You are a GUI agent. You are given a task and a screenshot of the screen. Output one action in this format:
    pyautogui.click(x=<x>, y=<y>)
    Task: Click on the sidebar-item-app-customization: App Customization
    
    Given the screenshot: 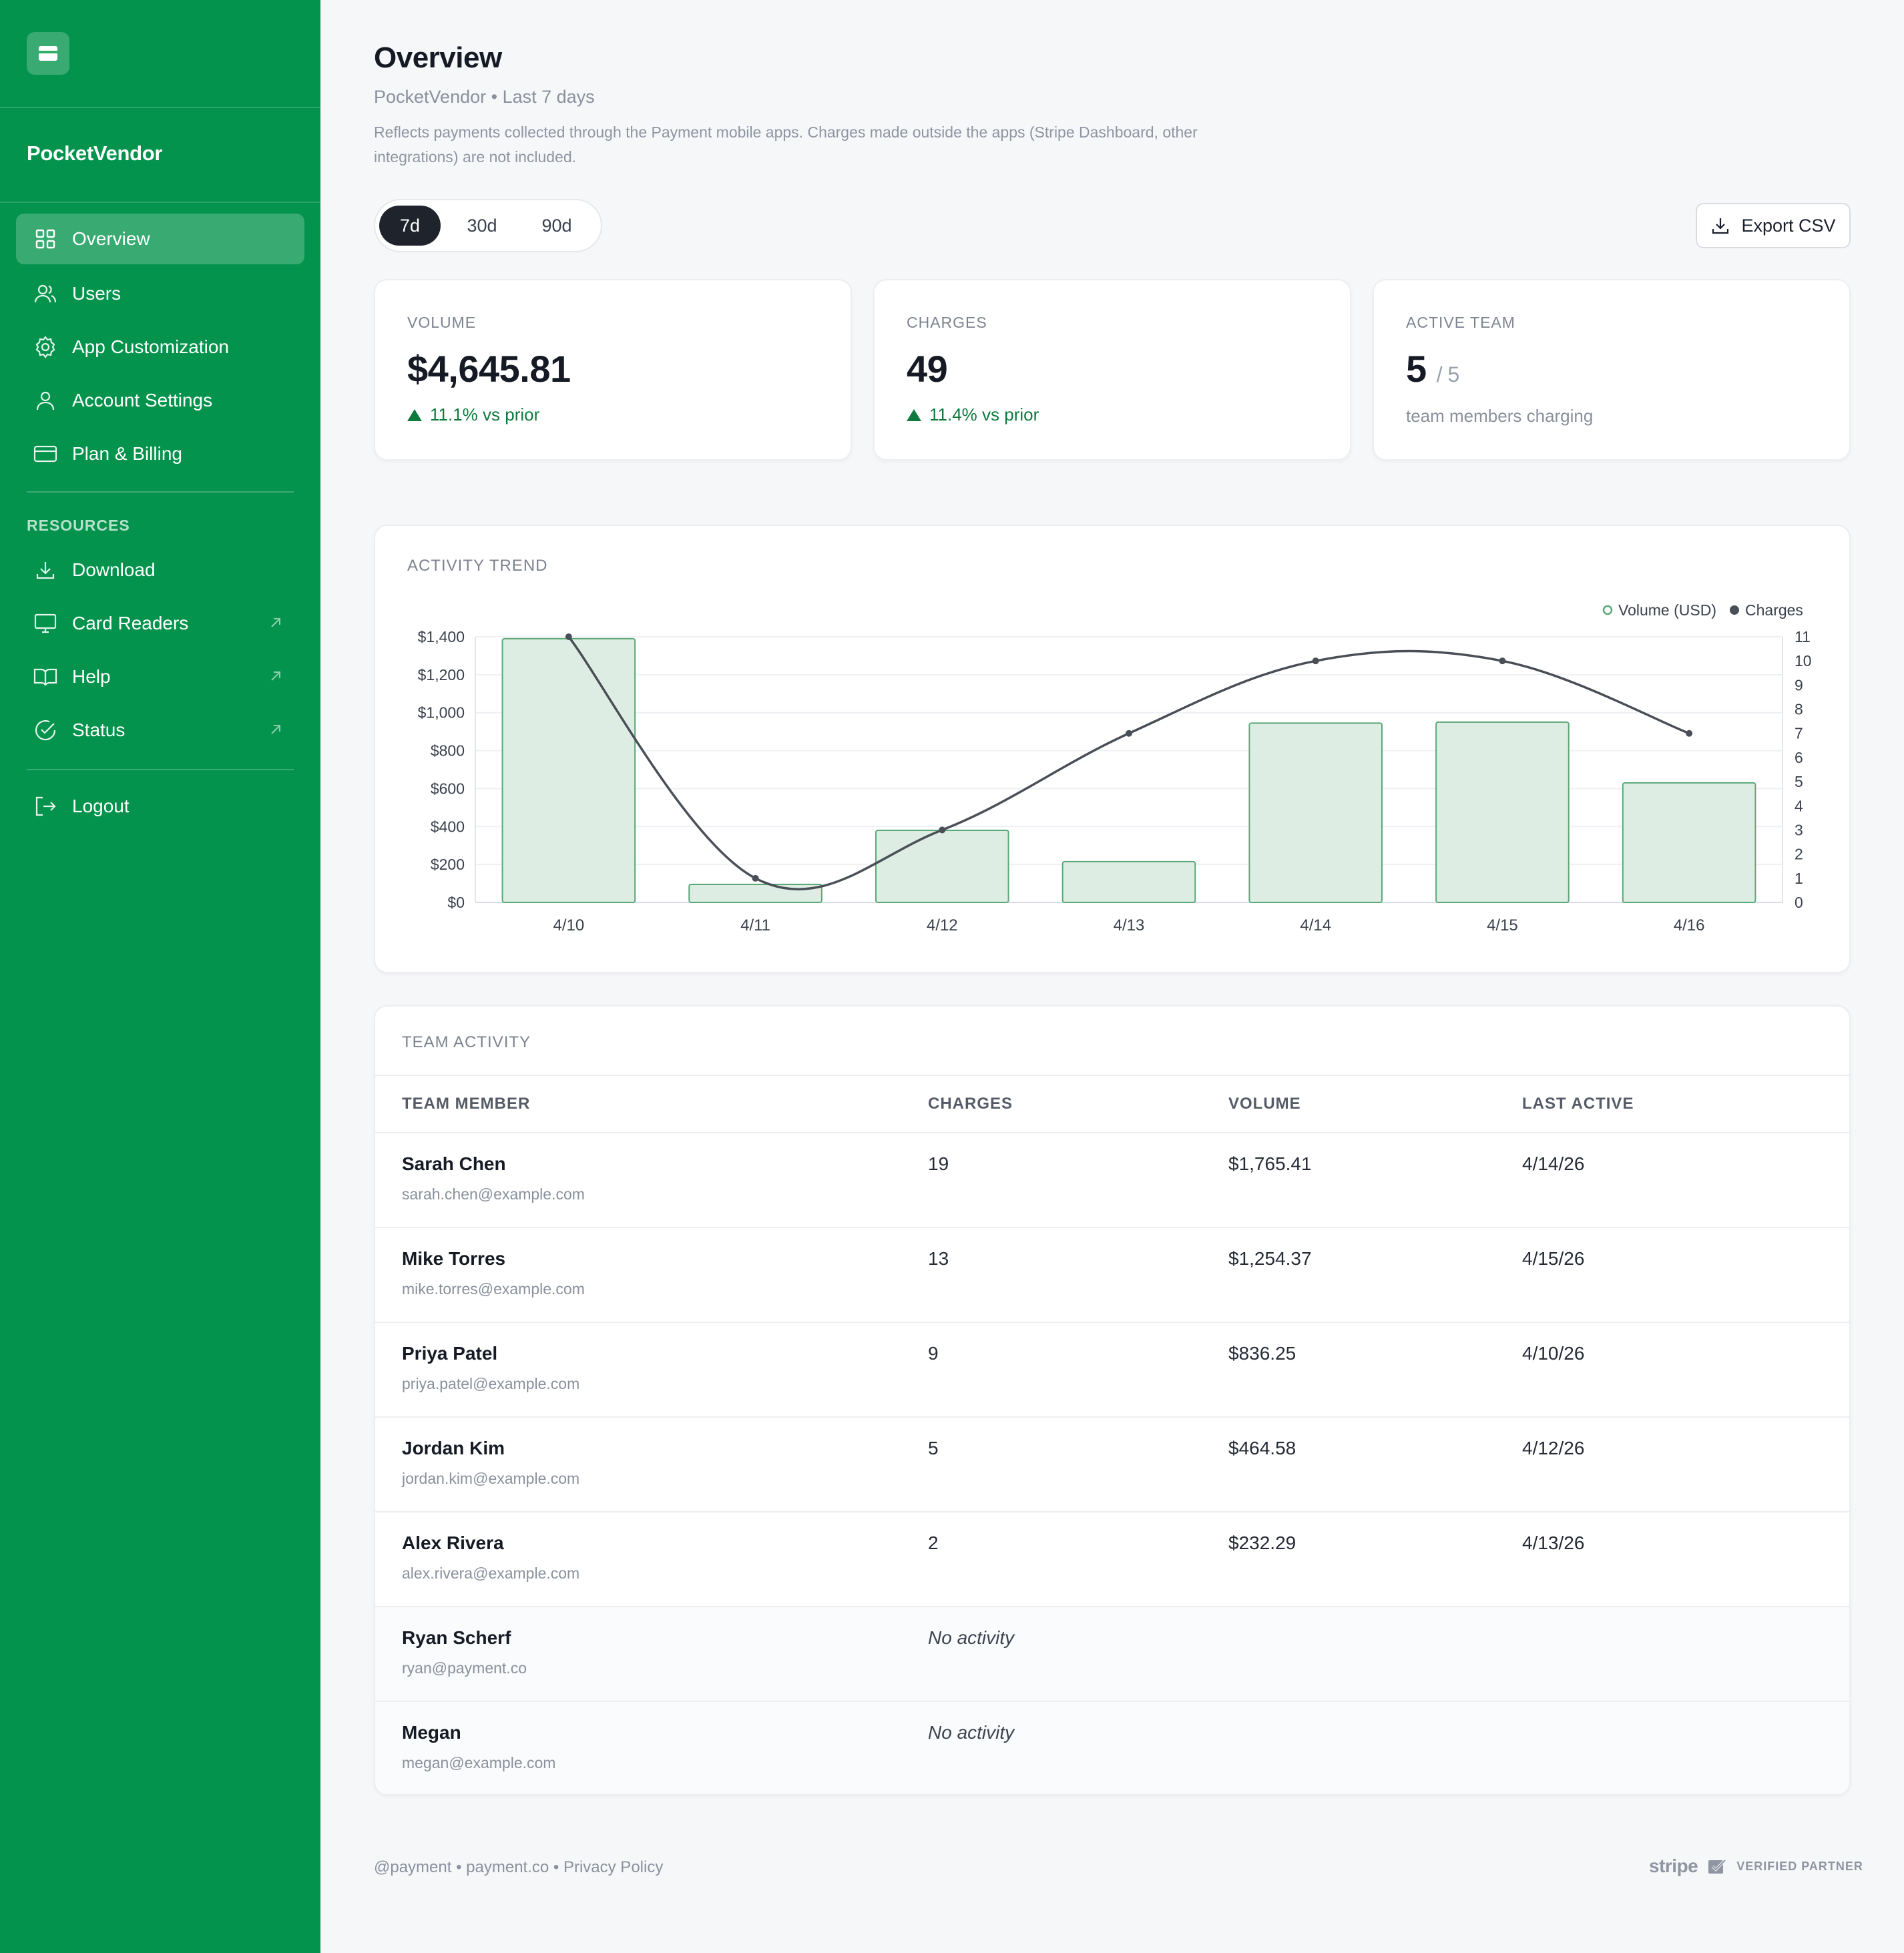 What is the action you would take?
    pyautogui.click(x=160, y=347)
    